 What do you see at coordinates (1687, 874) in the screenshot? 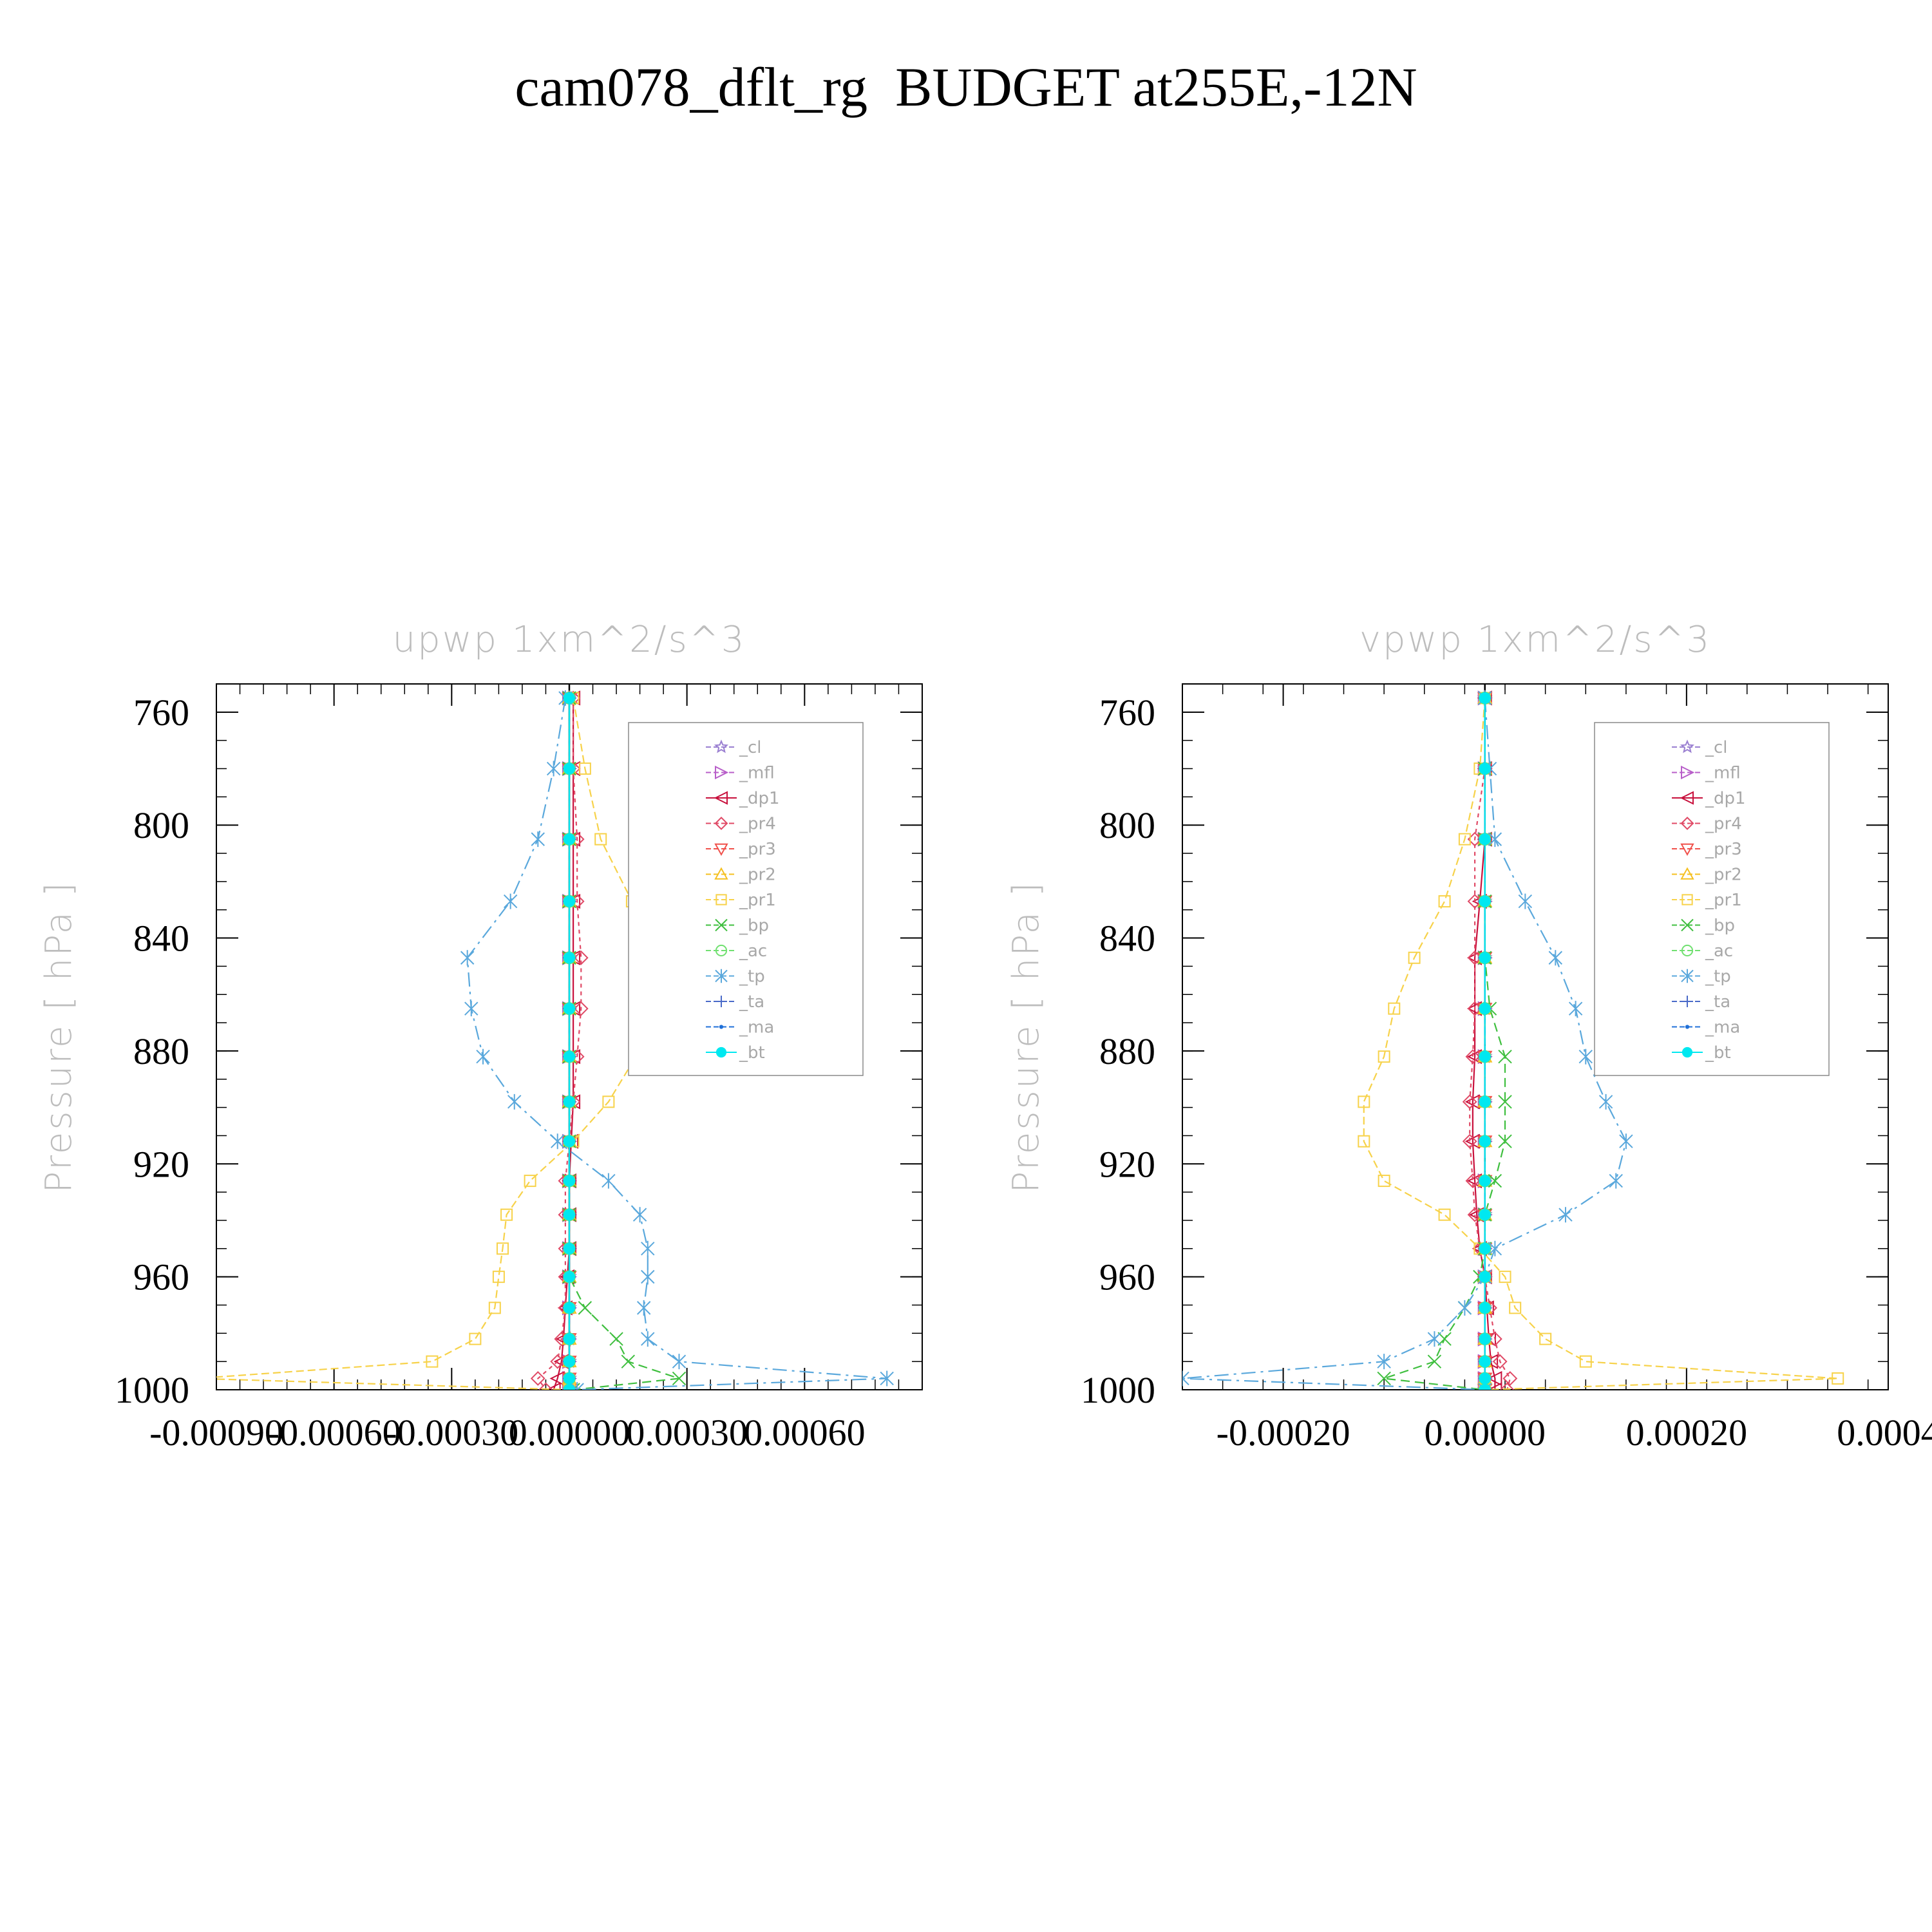
I see `marker-pr2` at bounding box center [1687, 874].